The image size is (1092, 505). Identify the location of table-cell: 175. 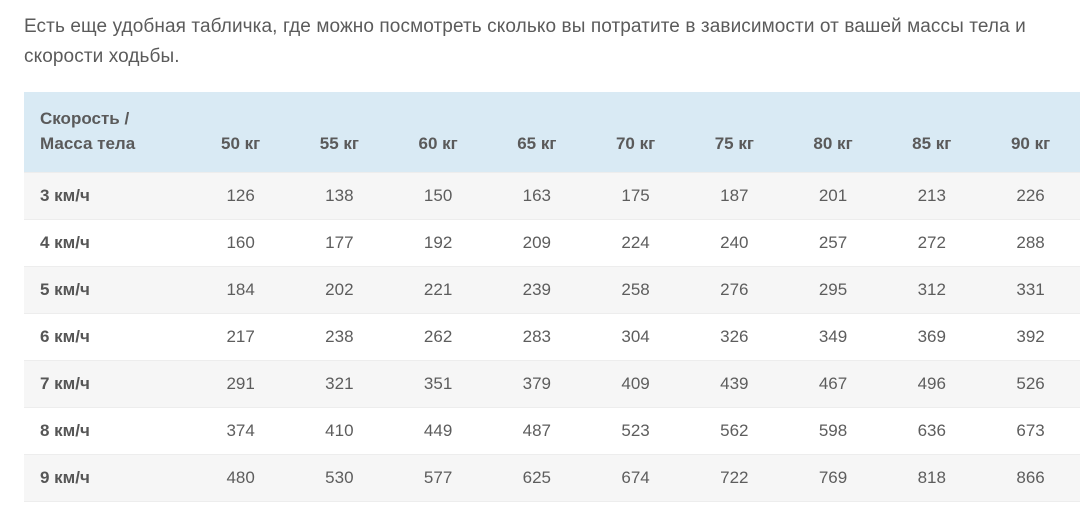
(635, 196).